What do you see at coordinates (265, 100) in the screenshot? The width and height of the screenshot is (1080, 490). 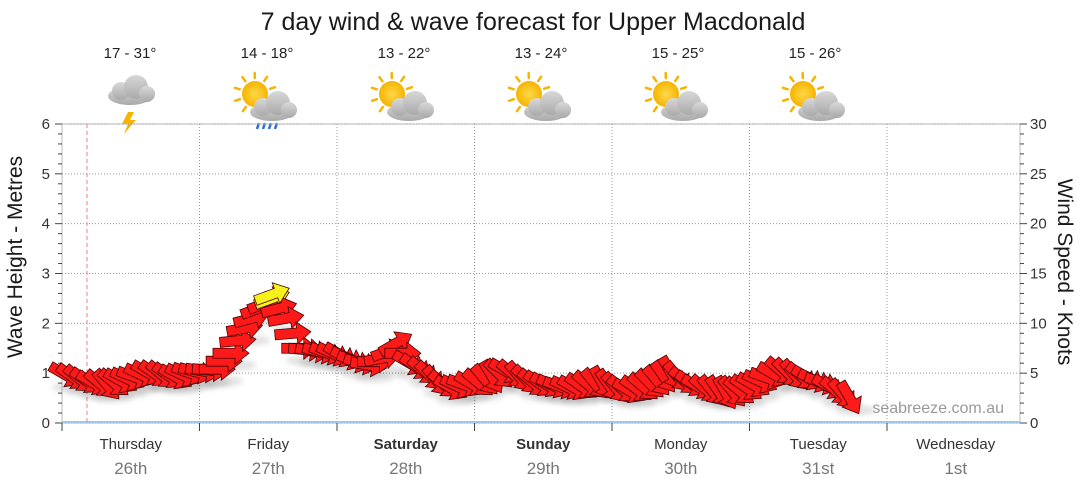 I see `sun-rain-cloud-icon` at bounding box center [265, 100].